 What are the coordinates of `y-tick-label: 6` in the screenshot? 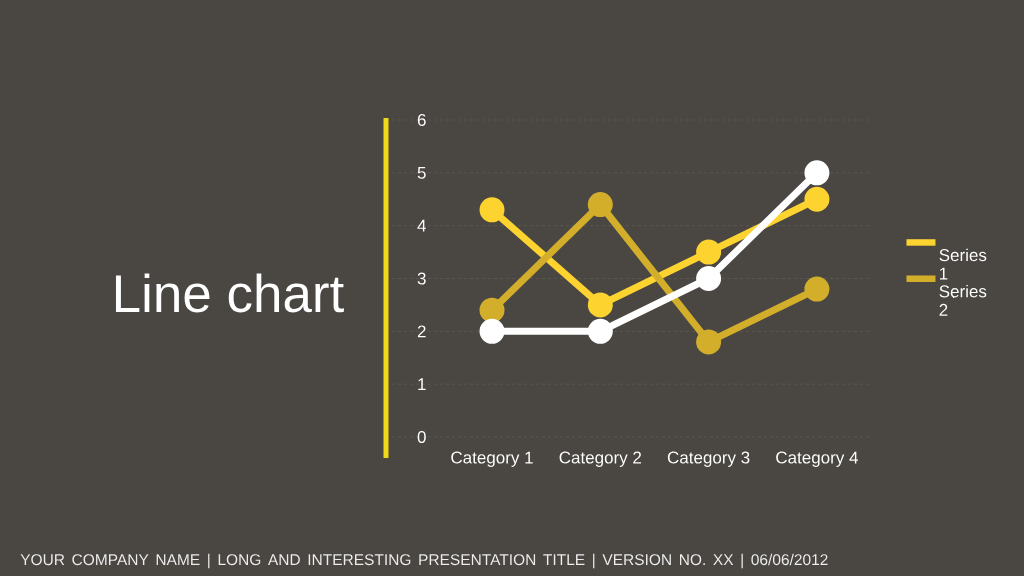 It's located at (421, 120).